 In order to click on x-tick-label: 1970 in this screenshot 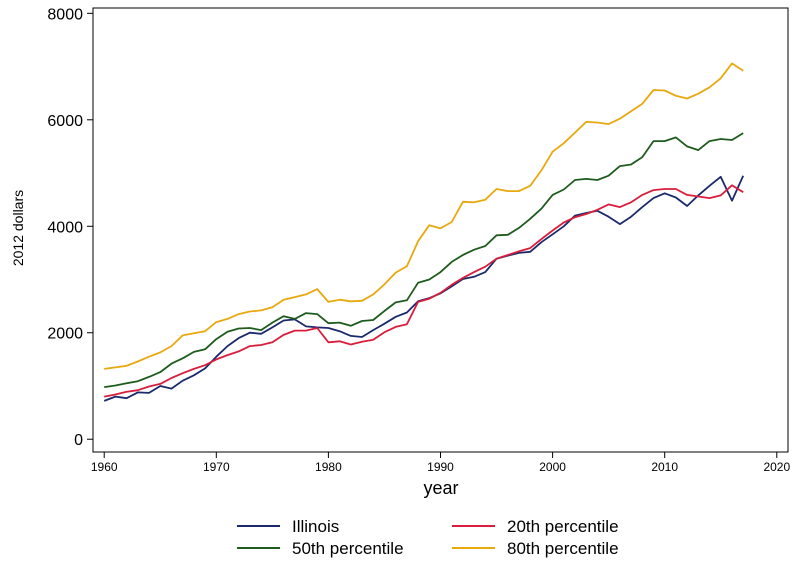, I will do `click(216, 467)`.